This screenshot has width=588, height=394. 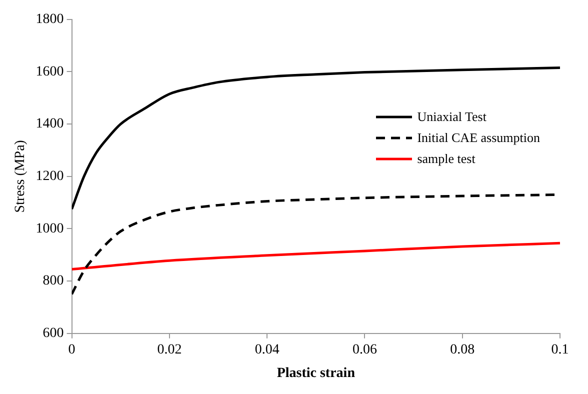 I want to click on x-tick-label: 0, so click(x=72, y=350).